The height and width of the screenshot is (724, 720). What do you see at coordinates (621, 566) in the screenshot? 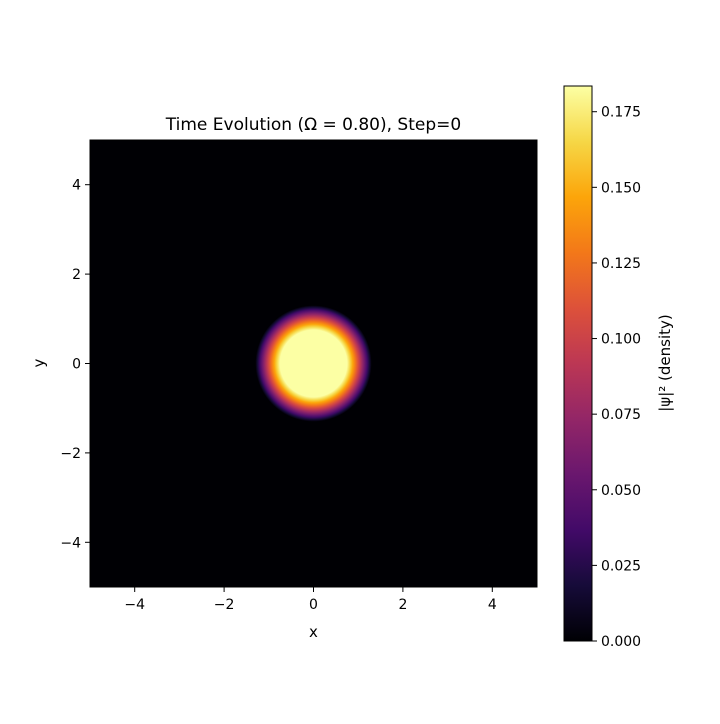
I see `colorbar-tick-label: 0.025` at bounding box center [621, 566].